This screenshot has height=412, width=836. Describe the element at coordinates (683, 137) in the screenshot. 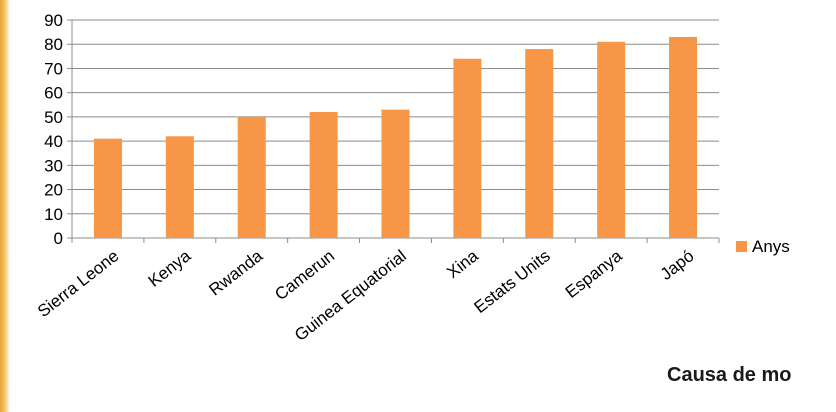

I see `bar-japó` at that location.